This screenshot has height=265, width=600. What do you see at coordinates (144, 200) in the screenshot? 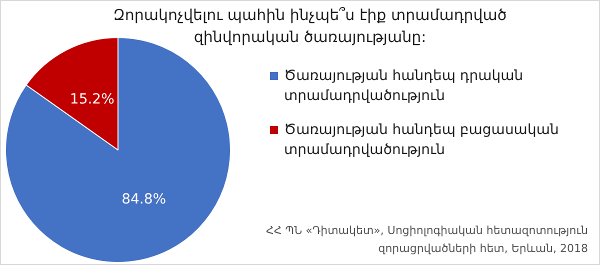
I see `data-label: 84.8%` at bounding box center [144, 200].